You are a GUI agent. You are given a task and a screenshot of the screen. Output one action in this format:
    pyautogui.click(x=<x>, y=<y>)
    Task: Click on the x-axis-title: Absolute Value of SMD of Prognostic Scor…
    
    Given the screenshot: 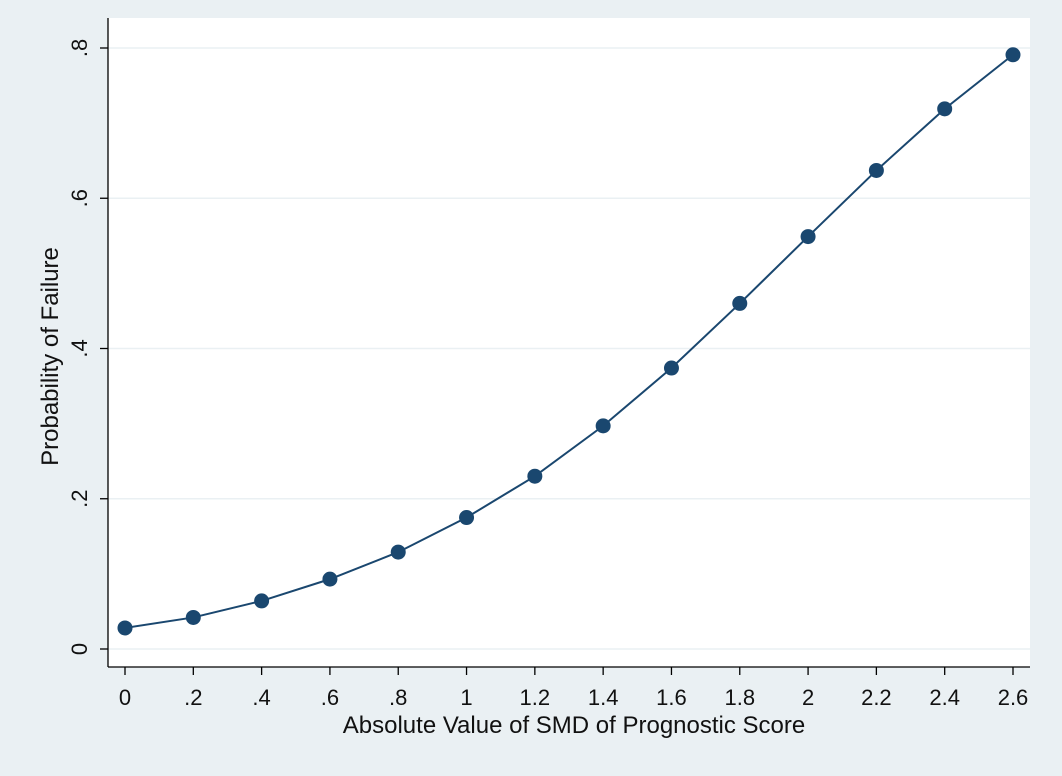 What is the action you would take?
    pyautogui.click(x=574, y=725)
    